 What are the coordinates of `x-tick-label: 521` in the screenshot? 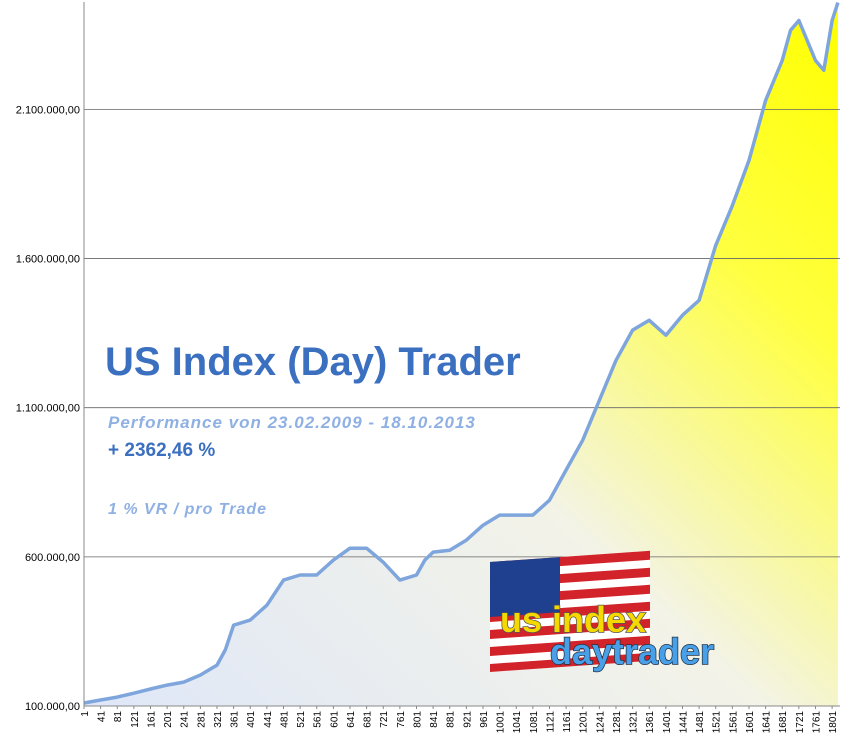 It's located at (301, 719).